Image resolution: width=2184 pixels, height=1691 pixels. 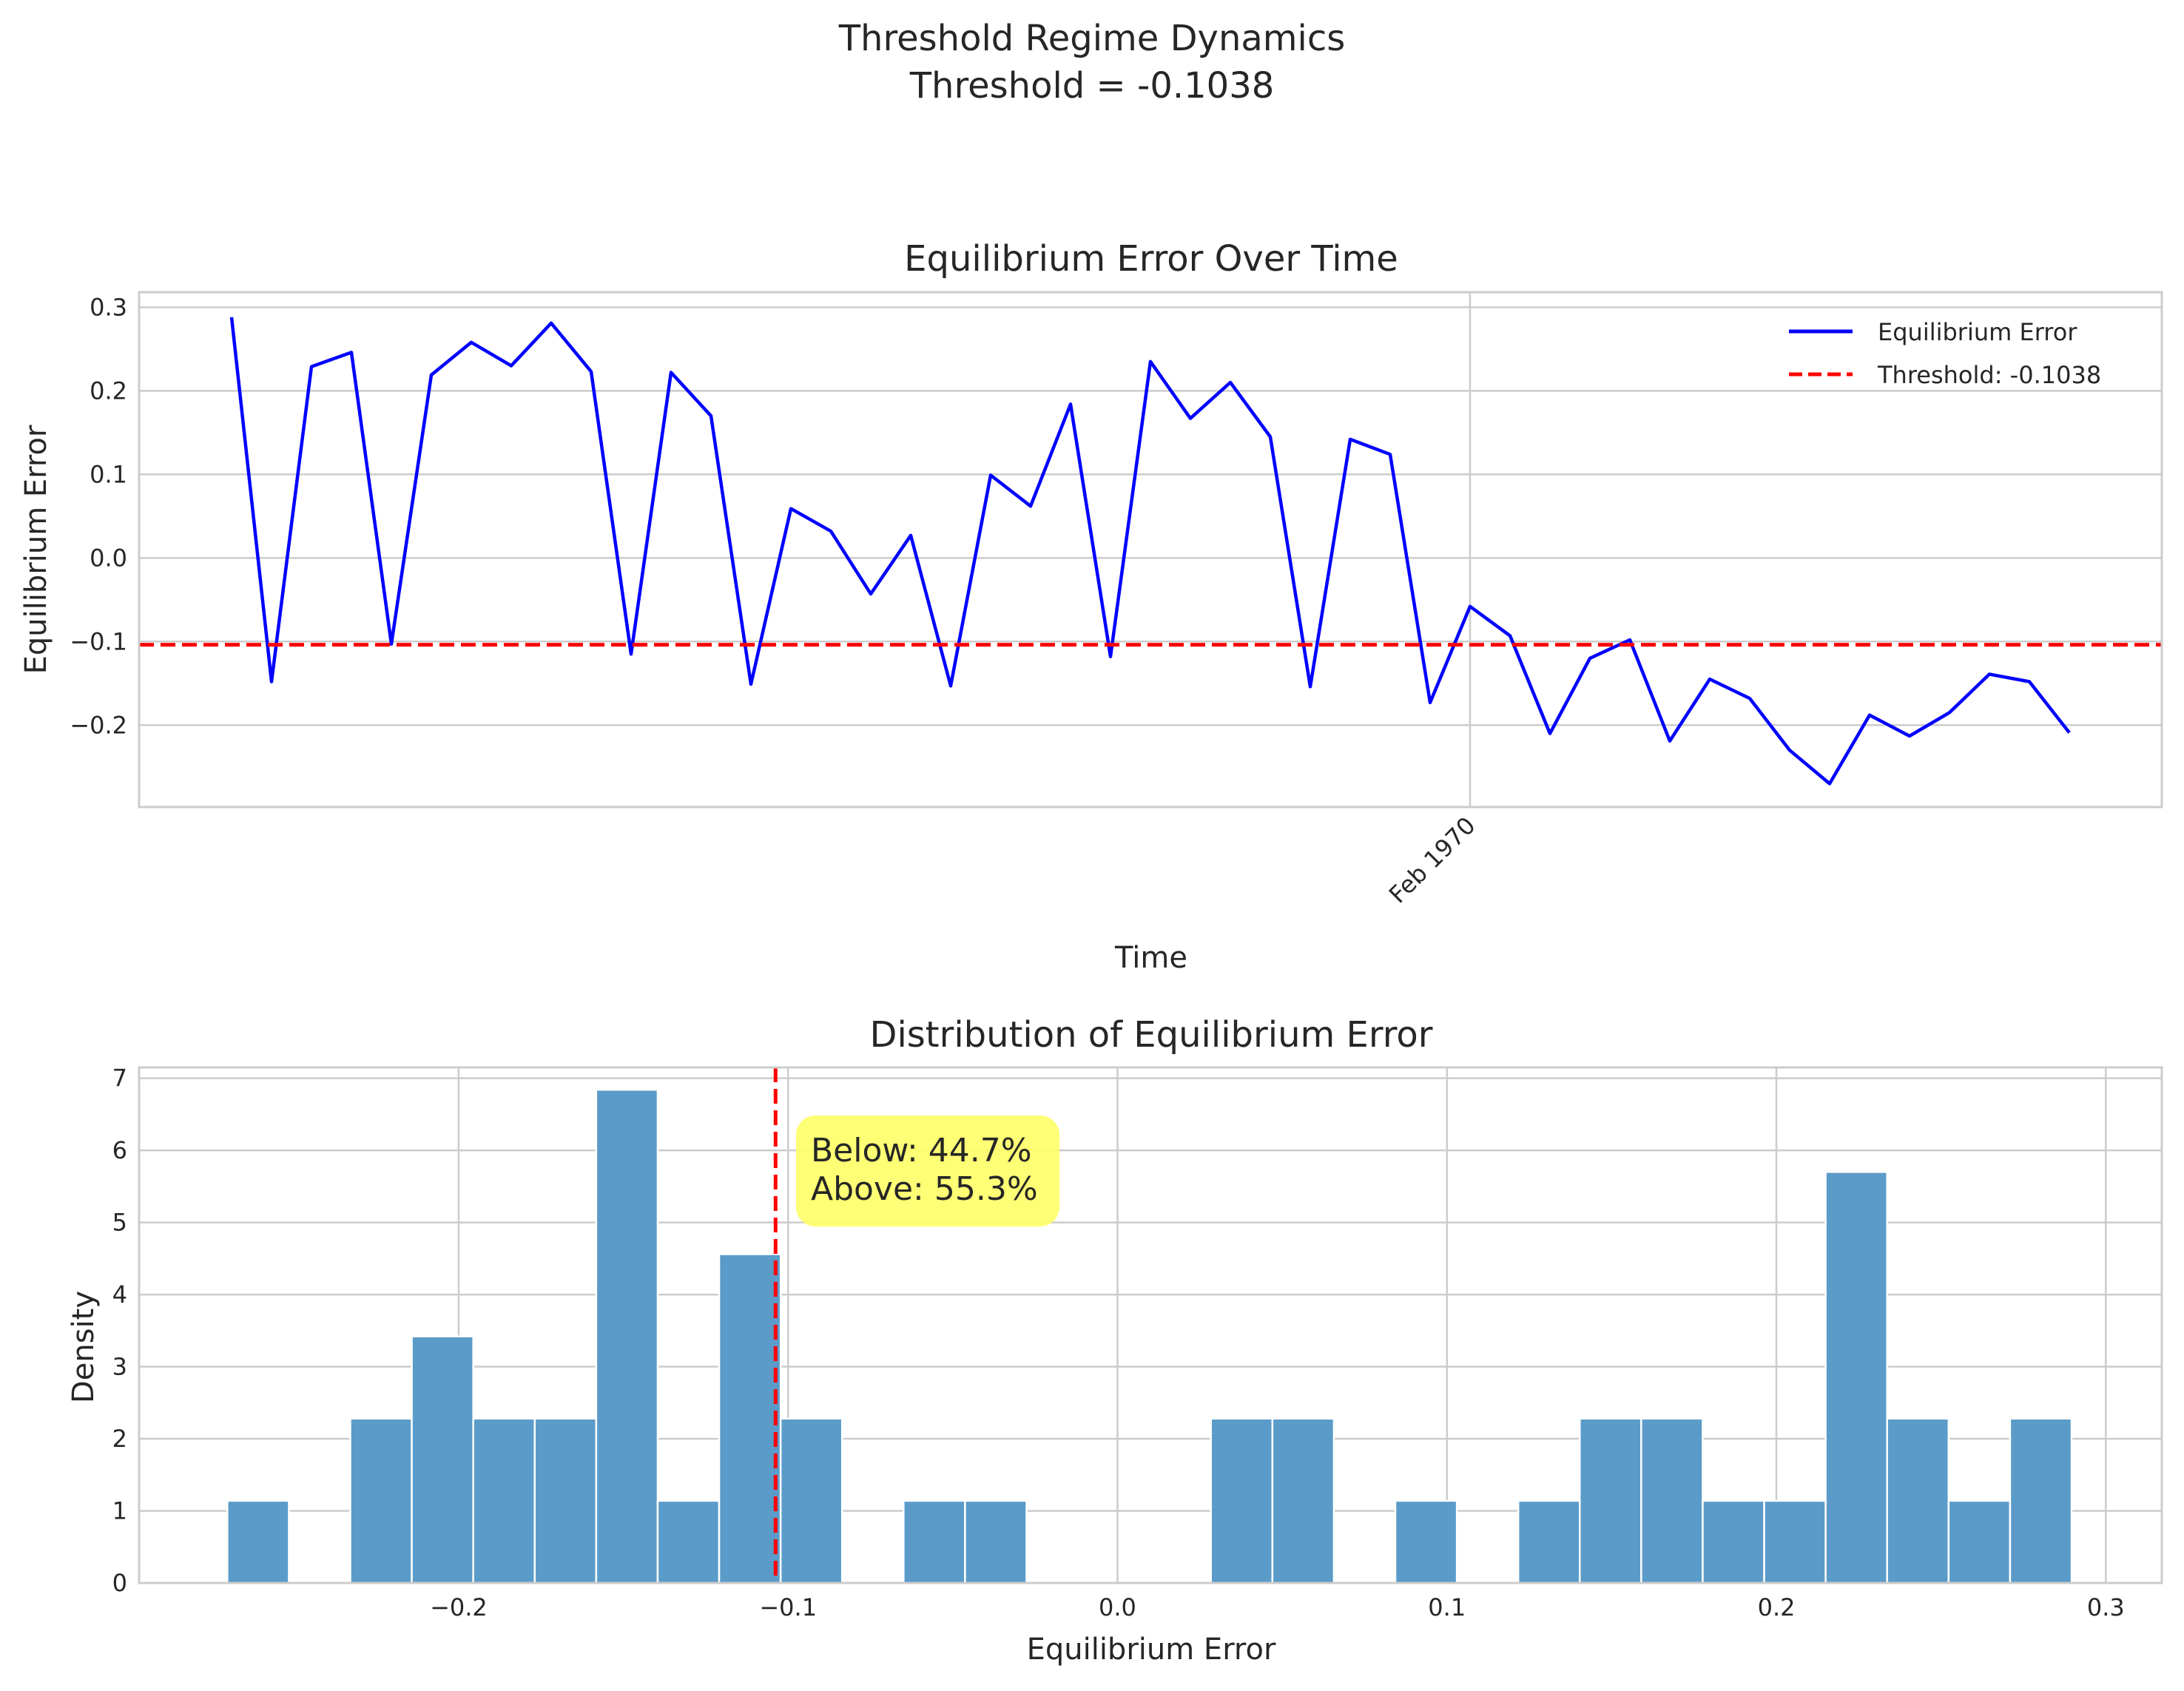 I want to click on y-tick-label-3: 3, so click(x=120, y=1367).